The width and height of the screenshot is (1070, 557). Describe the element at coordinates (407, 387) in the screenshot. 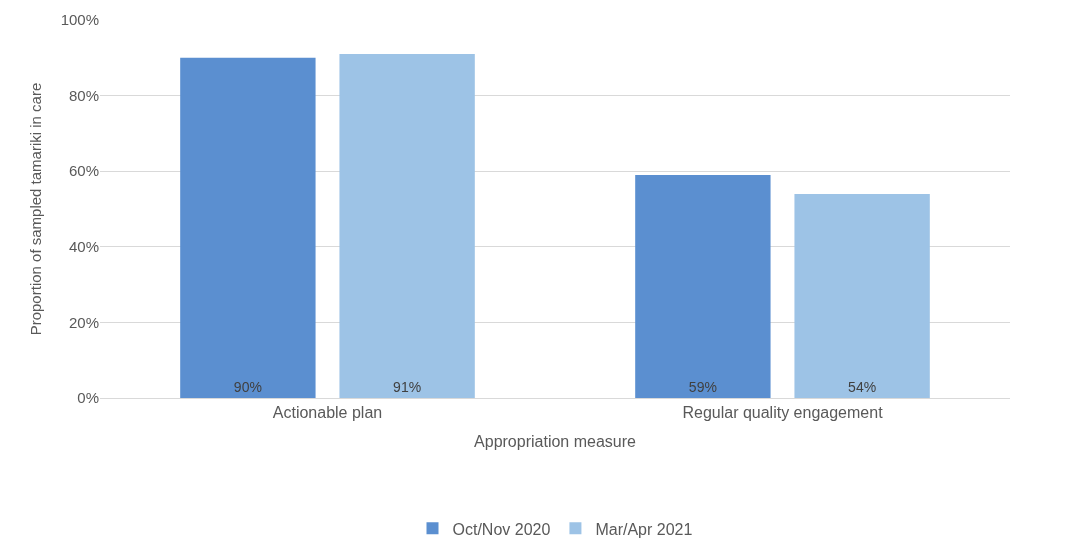

I see `data-label: 91%` at that location.